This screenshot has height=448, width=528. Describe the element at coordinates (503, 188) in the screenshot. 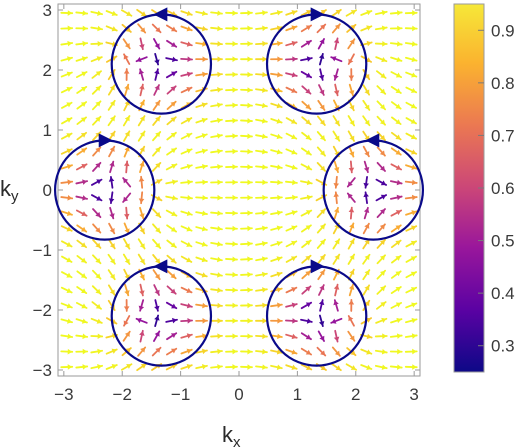

I see `colorbar-tick-label: 0.6` at that location.